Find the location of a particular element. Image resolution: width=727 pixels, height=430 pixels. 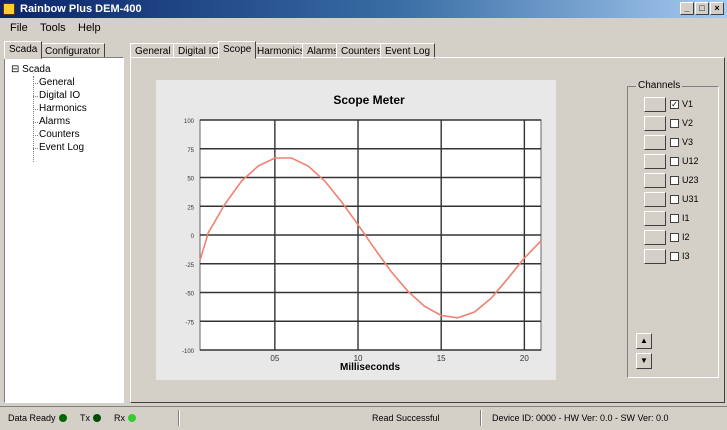

channel-label: I2 is located at coordinates (686, 237).